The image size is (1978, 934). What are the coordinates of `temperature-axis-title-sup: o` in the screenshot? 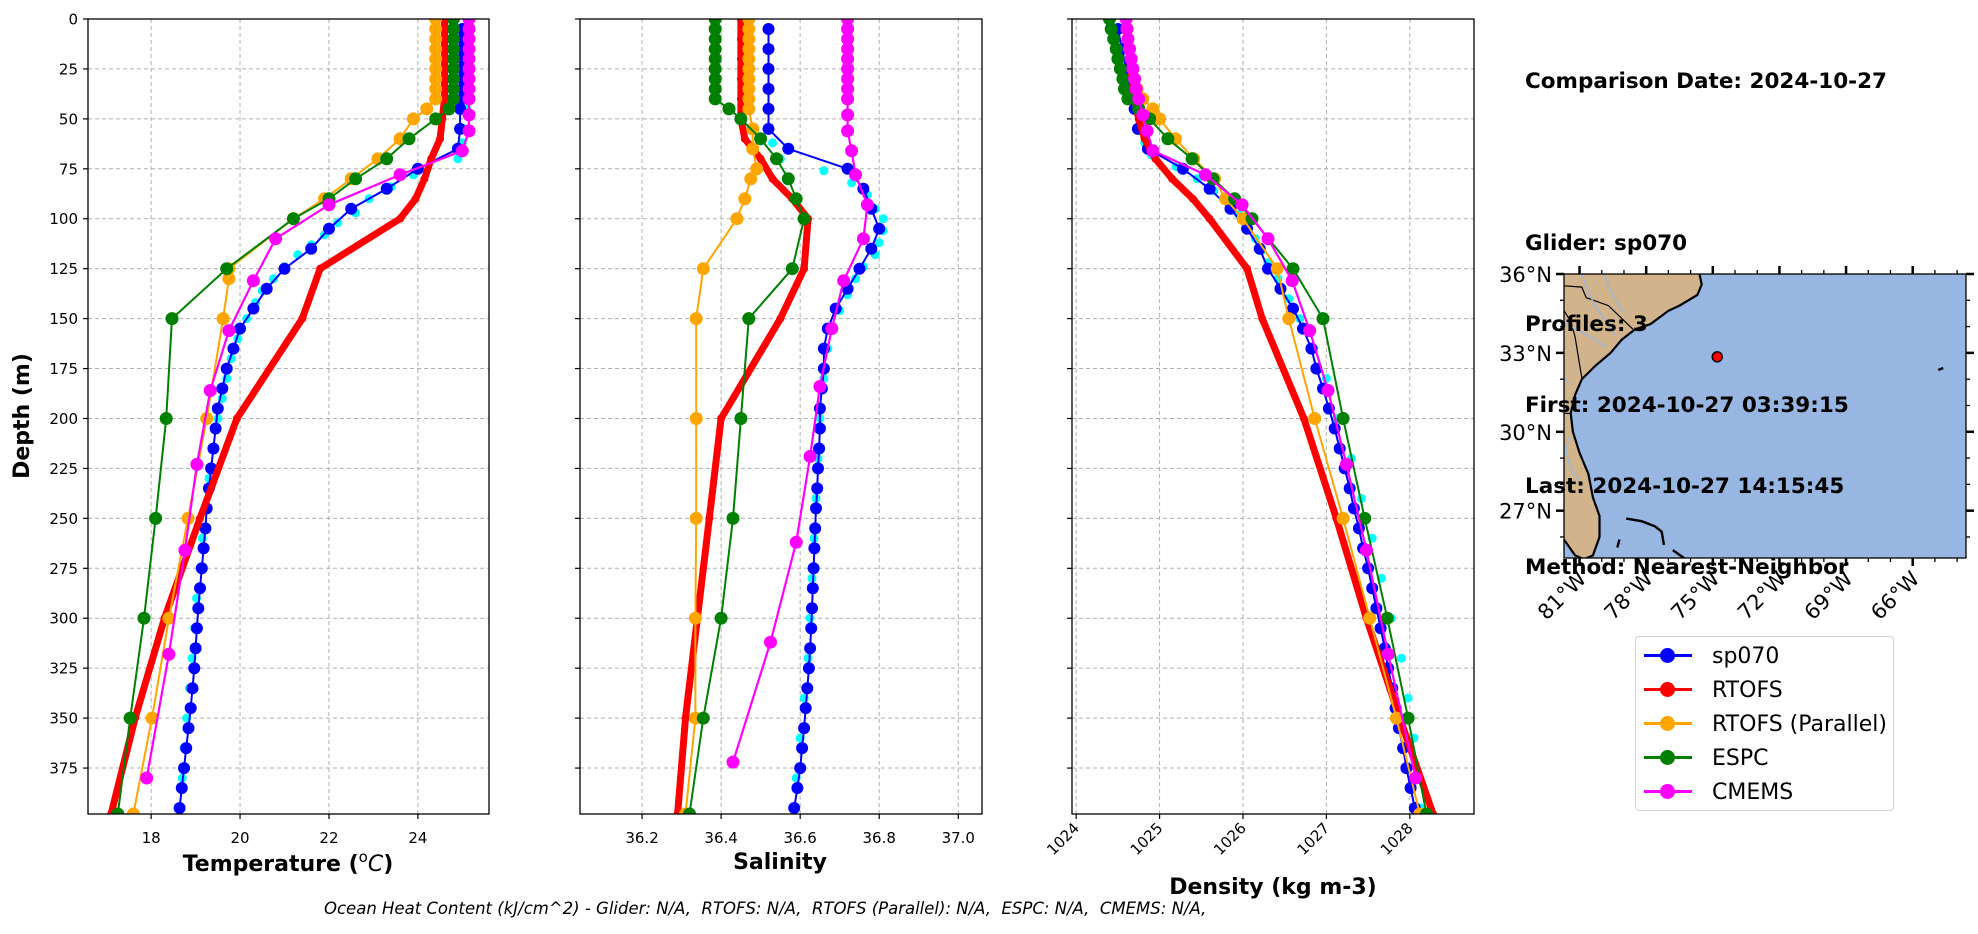 It's located at (363, 857).